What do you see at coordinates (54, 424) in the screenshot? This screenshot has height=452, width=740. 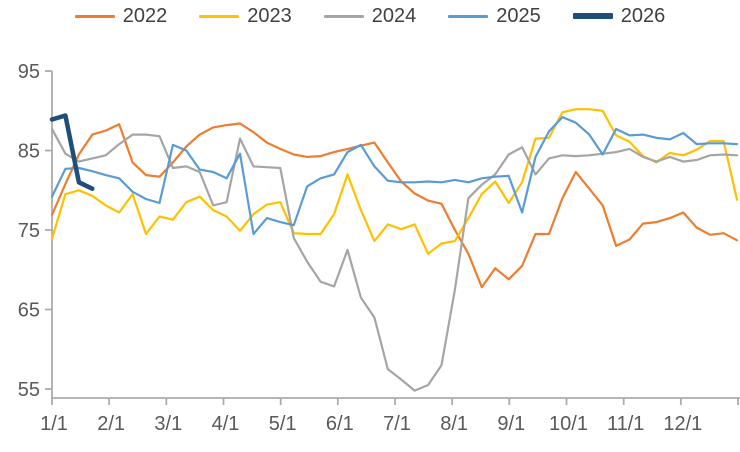 I see `x-tick-label: 1/1` at bounding box center [54, 424].